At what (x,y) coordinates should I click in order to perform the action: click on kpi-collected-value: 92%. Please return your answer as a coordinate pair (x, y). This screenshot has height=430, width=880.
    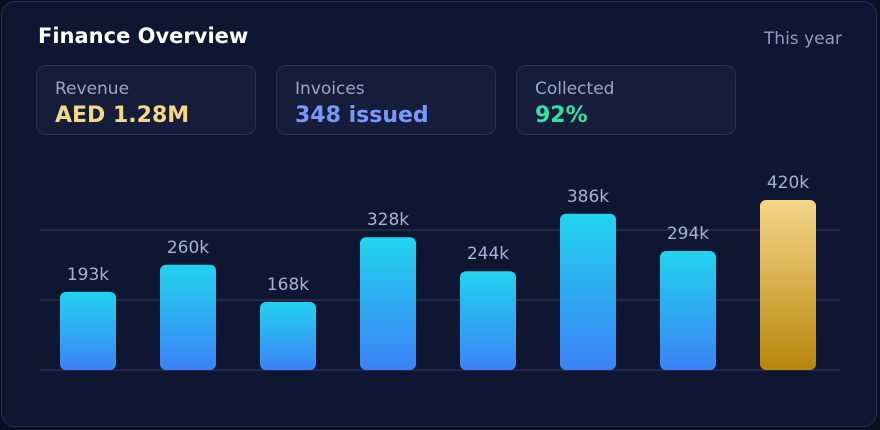
    Looking at the image, I should click on (561, 115).